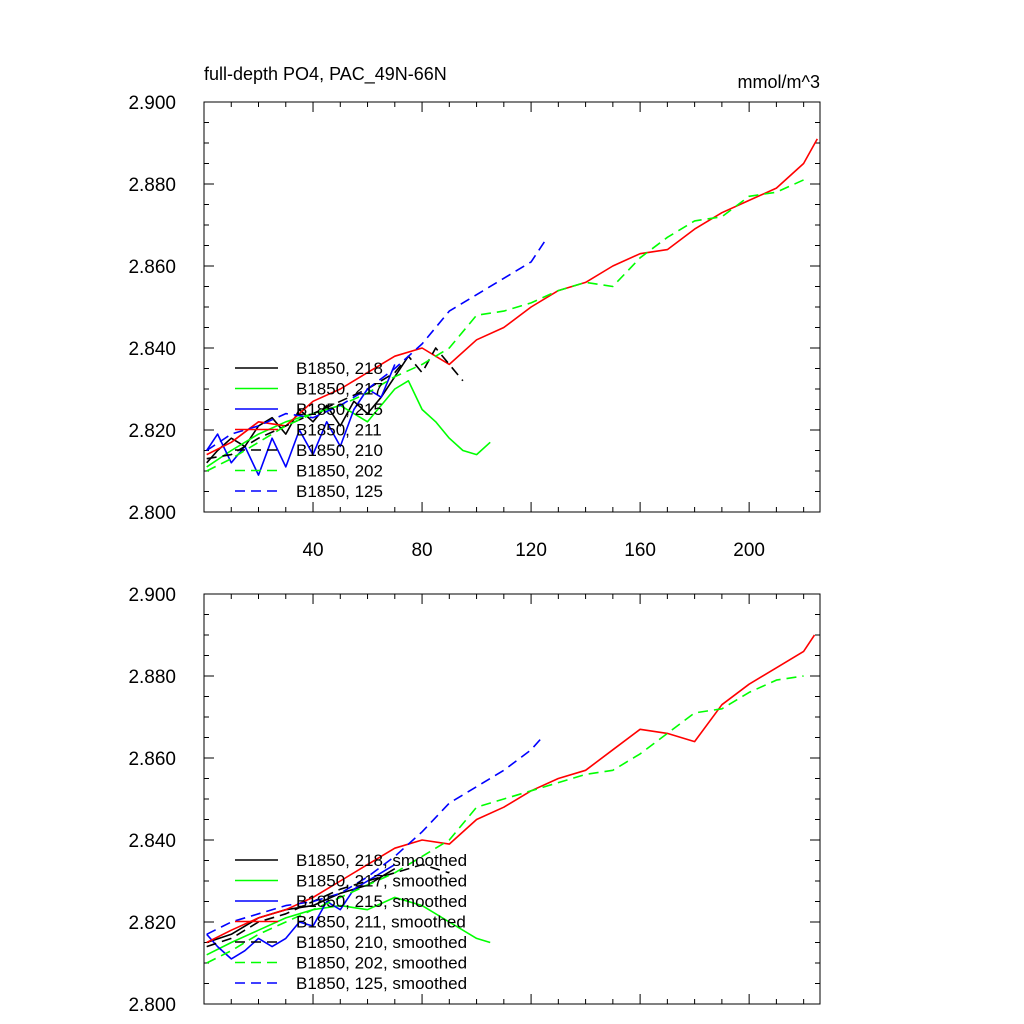 Image resolution: width=1024 pixels, height=1024 pixels. I want to click on series-line-b1850-210-smoothed, so click(328, 905).